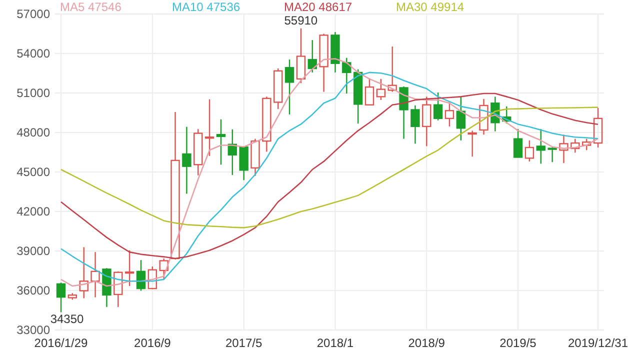 The width and height of the screenshot is (640, 355). Describe the element at coordinates (67, 319) in the screenshot. I see `annotation: 34350` at that location.